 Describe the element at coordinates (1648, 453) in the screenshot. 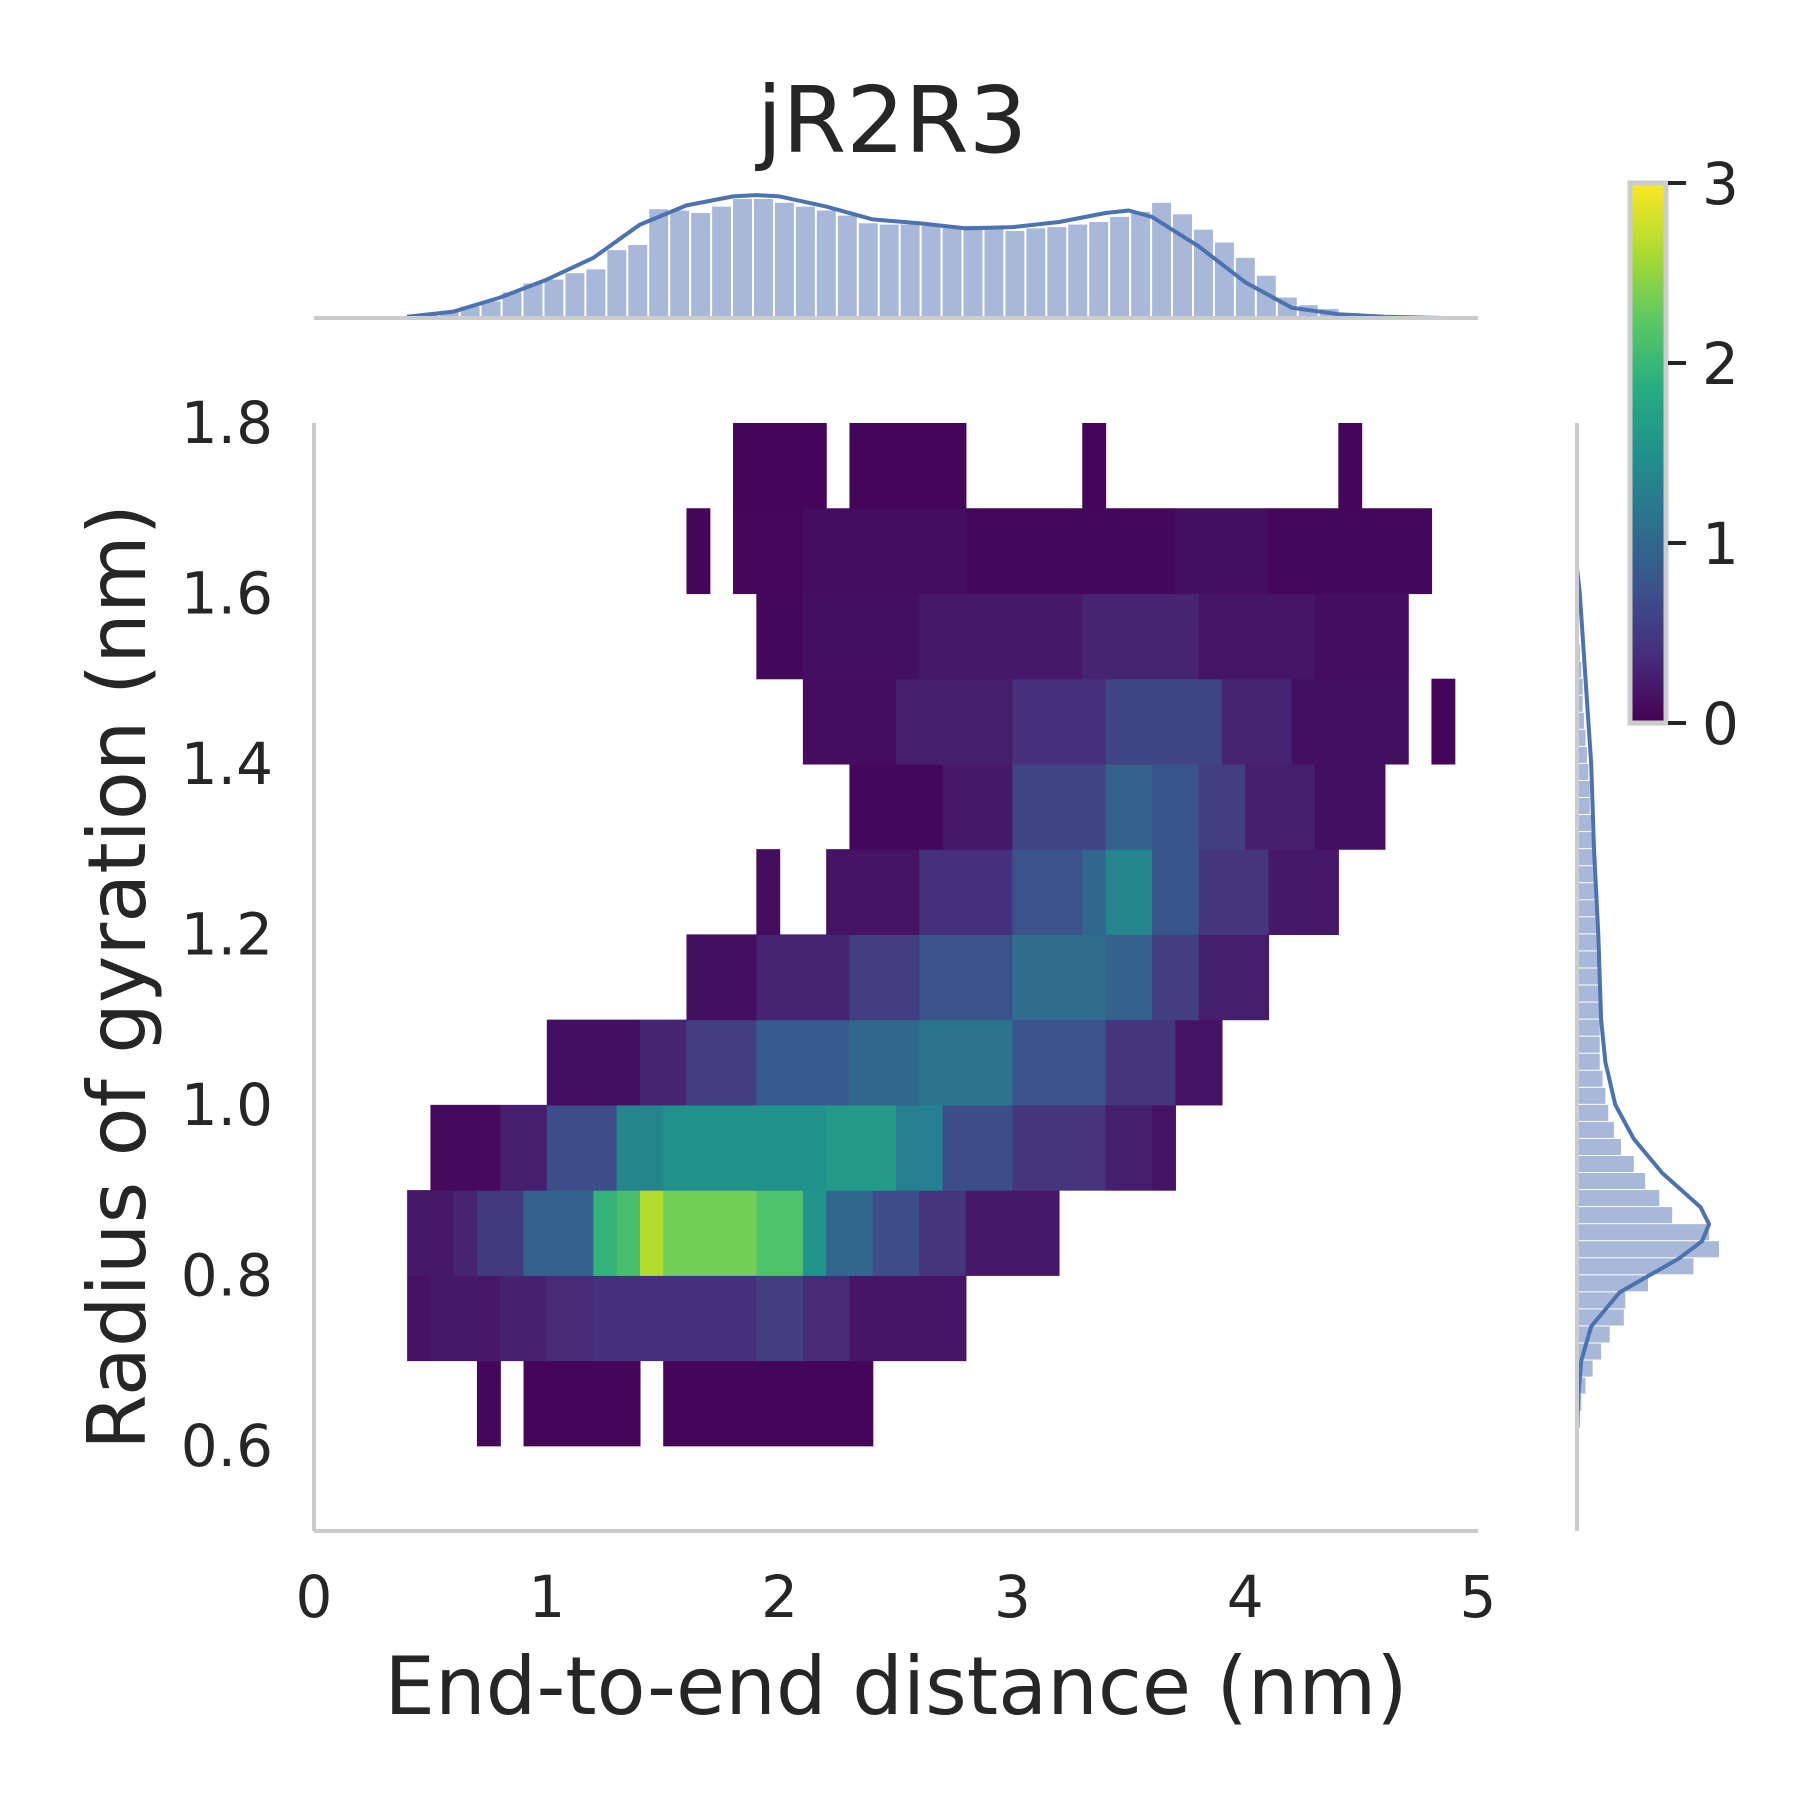

I see `colorbar-gradient` at that location.